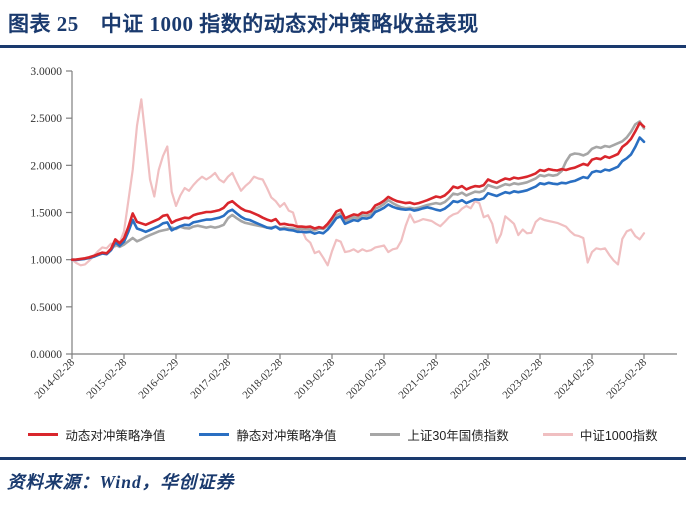  I want to click on y-tick-label: 1.0000, so click(46, 261).